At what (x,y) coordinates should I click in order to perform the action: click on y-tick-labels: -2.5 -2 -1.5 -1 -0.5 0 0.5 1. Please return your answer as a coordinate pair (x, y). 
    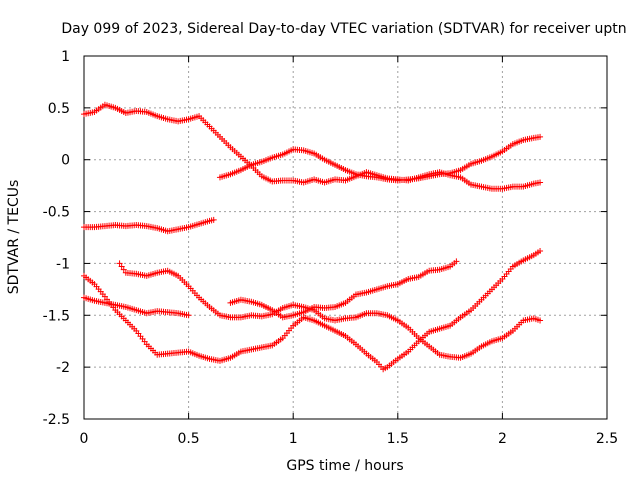
    Looking at the image, I should click on (56, 238).